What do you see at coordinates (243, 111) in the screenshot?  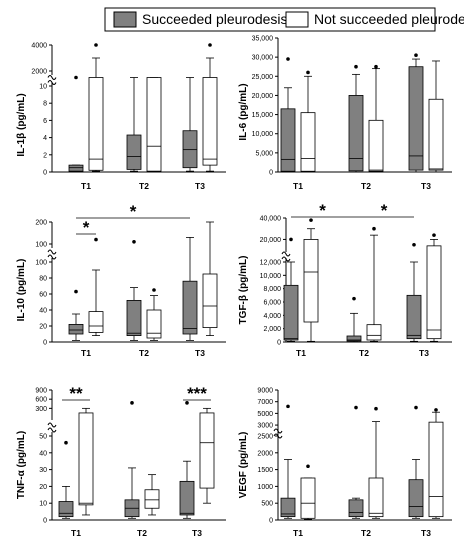 I see `ylabel-il6: IL-6 (pg/mL)` at bounding box center [243, 111].